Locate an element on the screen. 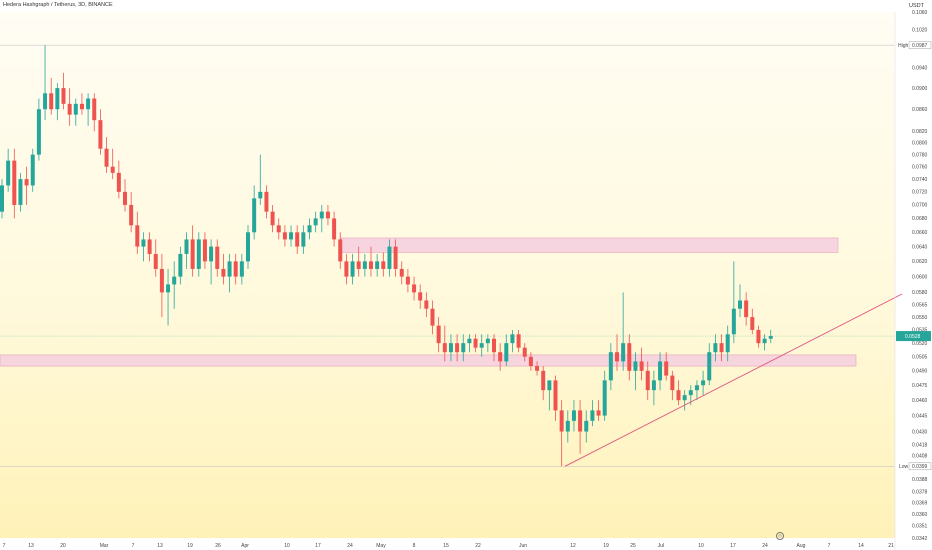 The width and height of the screenshot is (932, 550). y-tick-label: 0.0388 is located at coordinates (920, 480).